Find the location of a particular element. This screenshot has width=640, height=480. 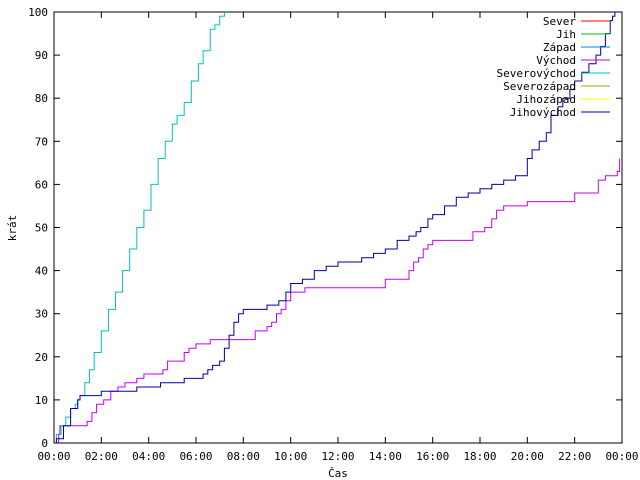

legend-label: Jih is located at coordinates (566, 34).